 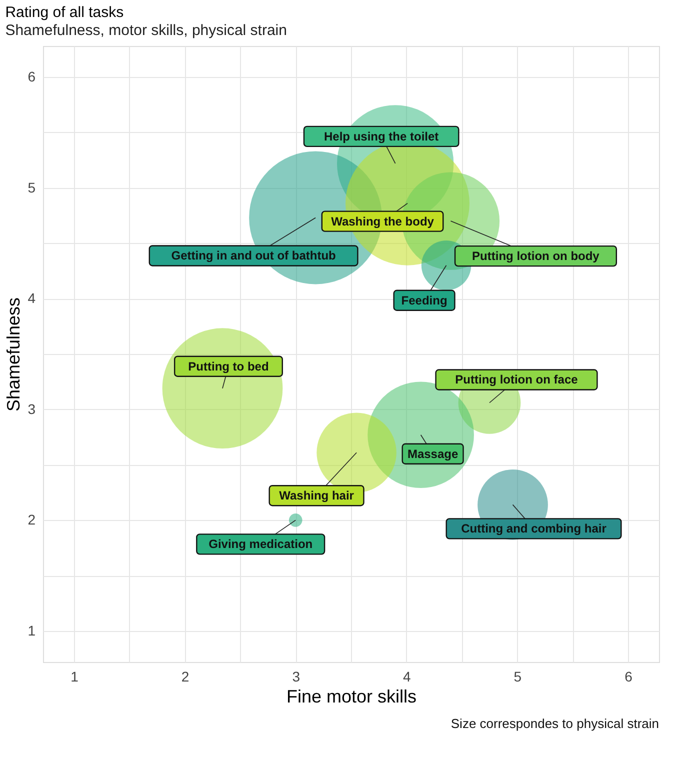 I want to click on series-label: Washing the body, so click(x=382, y=221).